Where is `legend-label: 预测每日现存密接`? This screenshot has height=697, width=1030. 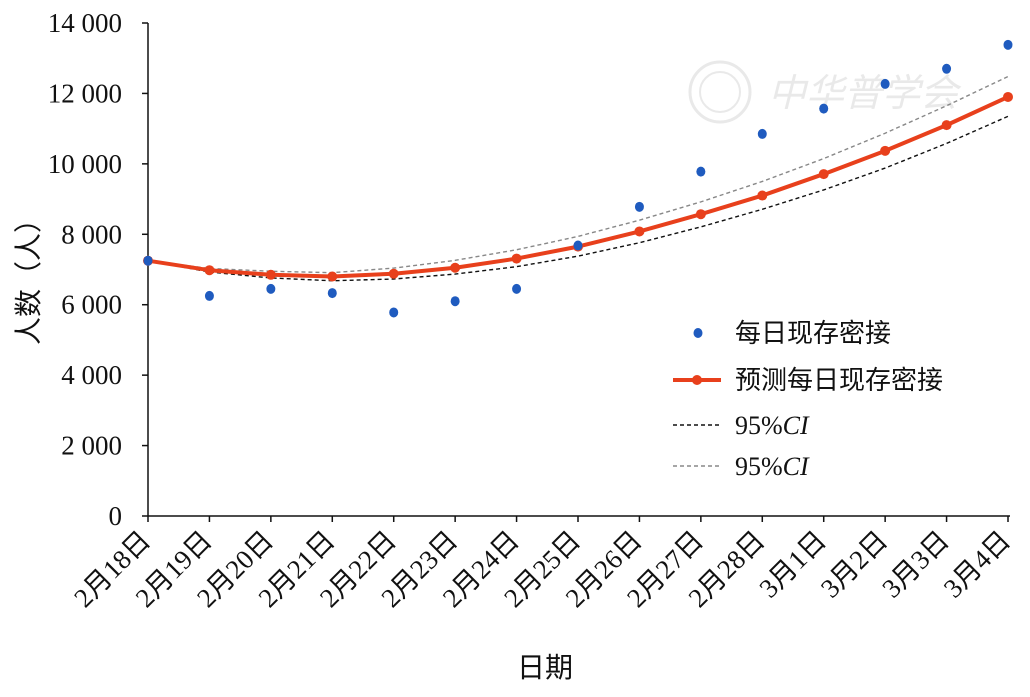
legend-label: 预测每日现存密接 is located at coordinates (839, 380).